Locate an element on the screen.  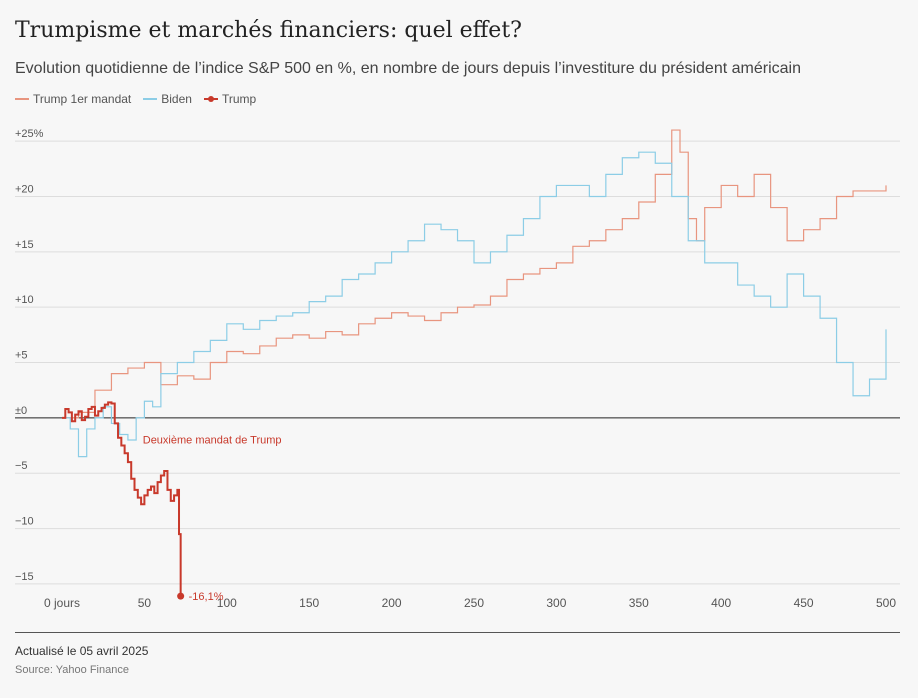
legend-swatch-biden is located at coordinates (150, 99).